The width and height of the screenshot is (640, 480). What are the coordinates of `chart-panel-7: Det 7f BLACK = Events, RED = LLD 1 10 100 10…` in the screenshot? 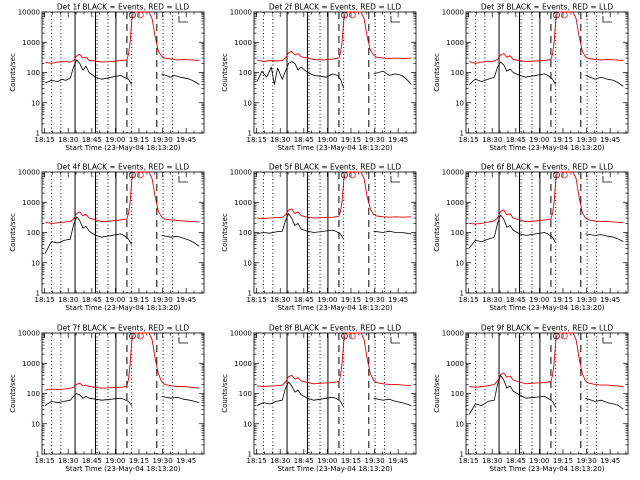 It's located at (107, 398).